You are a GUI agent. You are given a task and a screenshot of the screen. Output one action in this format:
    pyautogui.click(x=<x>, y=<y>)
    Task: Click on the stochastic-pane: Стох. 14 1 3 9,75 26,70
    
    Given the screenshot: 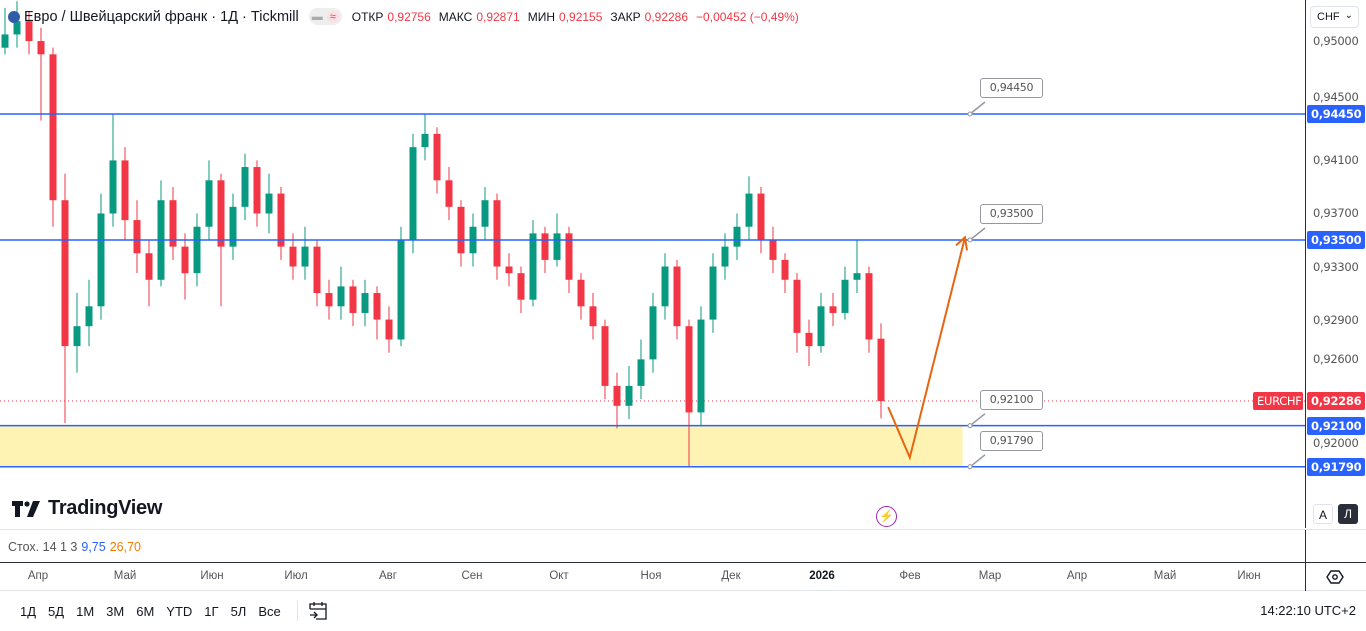 What is the action you would take?
    pyautogui.click(x=683, y=546)
    